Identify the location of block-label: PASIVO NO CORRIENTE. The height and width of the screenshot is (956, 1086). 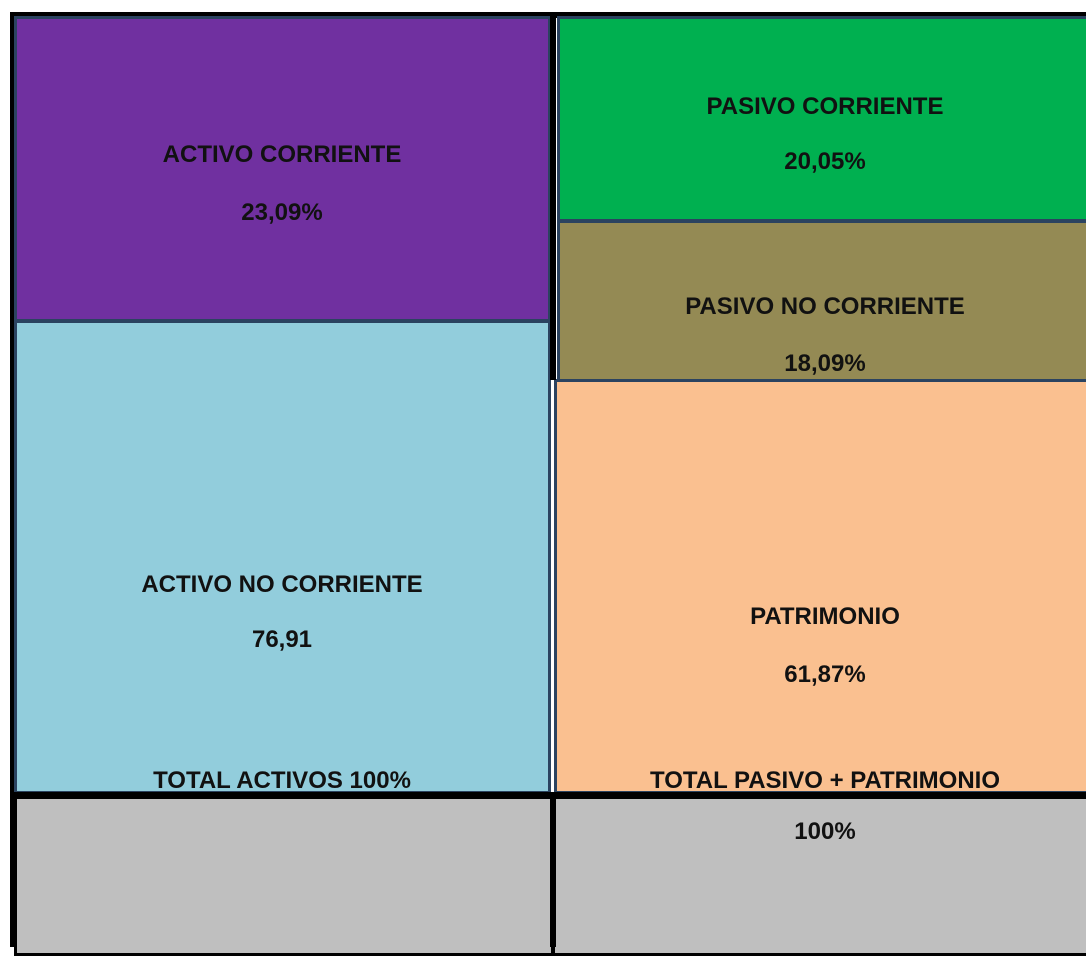
(825, 306).